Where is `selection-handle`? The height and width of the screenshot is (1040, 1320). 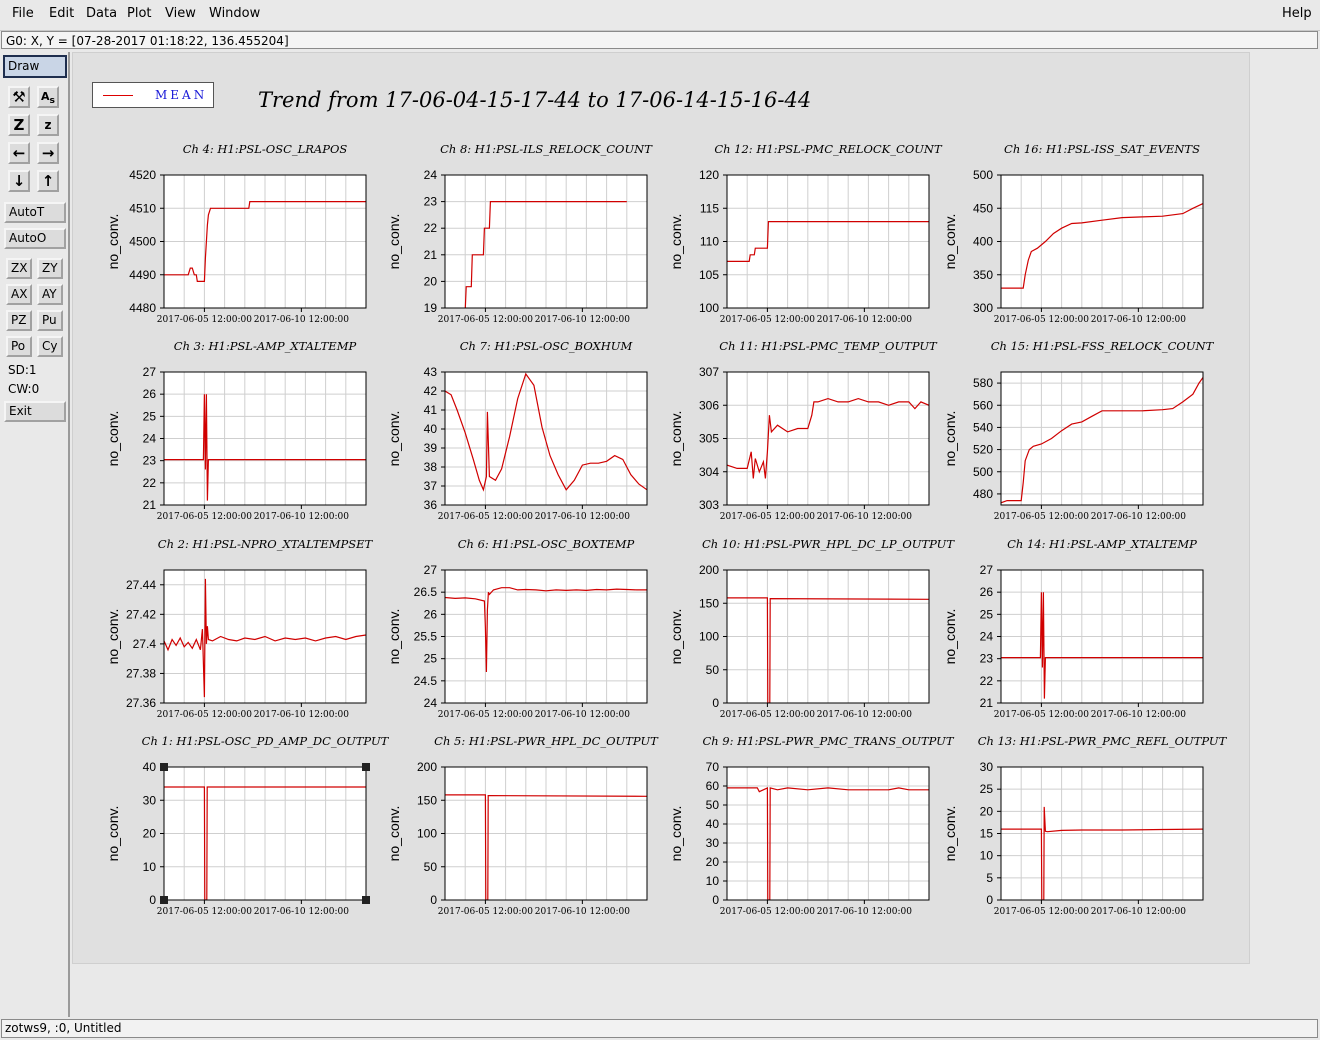
selection-handle is located at coordinates (164, 767).